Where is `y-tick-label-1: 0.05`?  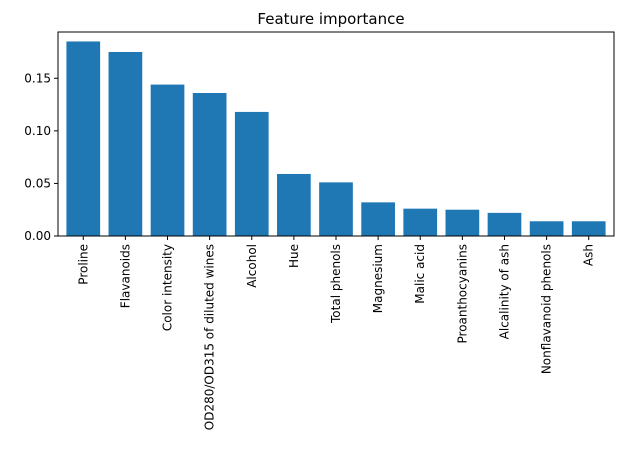 y-tick-label-1: 0.05 is located at coordinates (37, 183).